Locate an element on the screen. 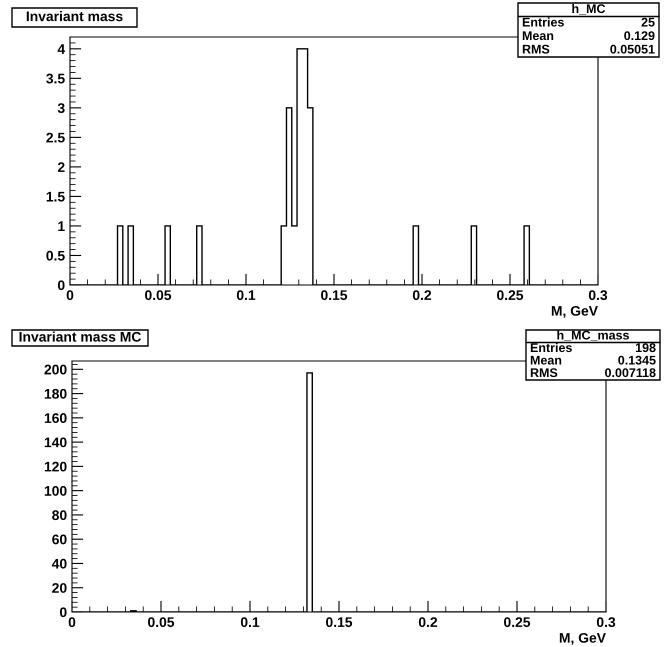 This screenshot has width=671, height=647. y-tick-label: 1 is located at coordinates (61, 226).